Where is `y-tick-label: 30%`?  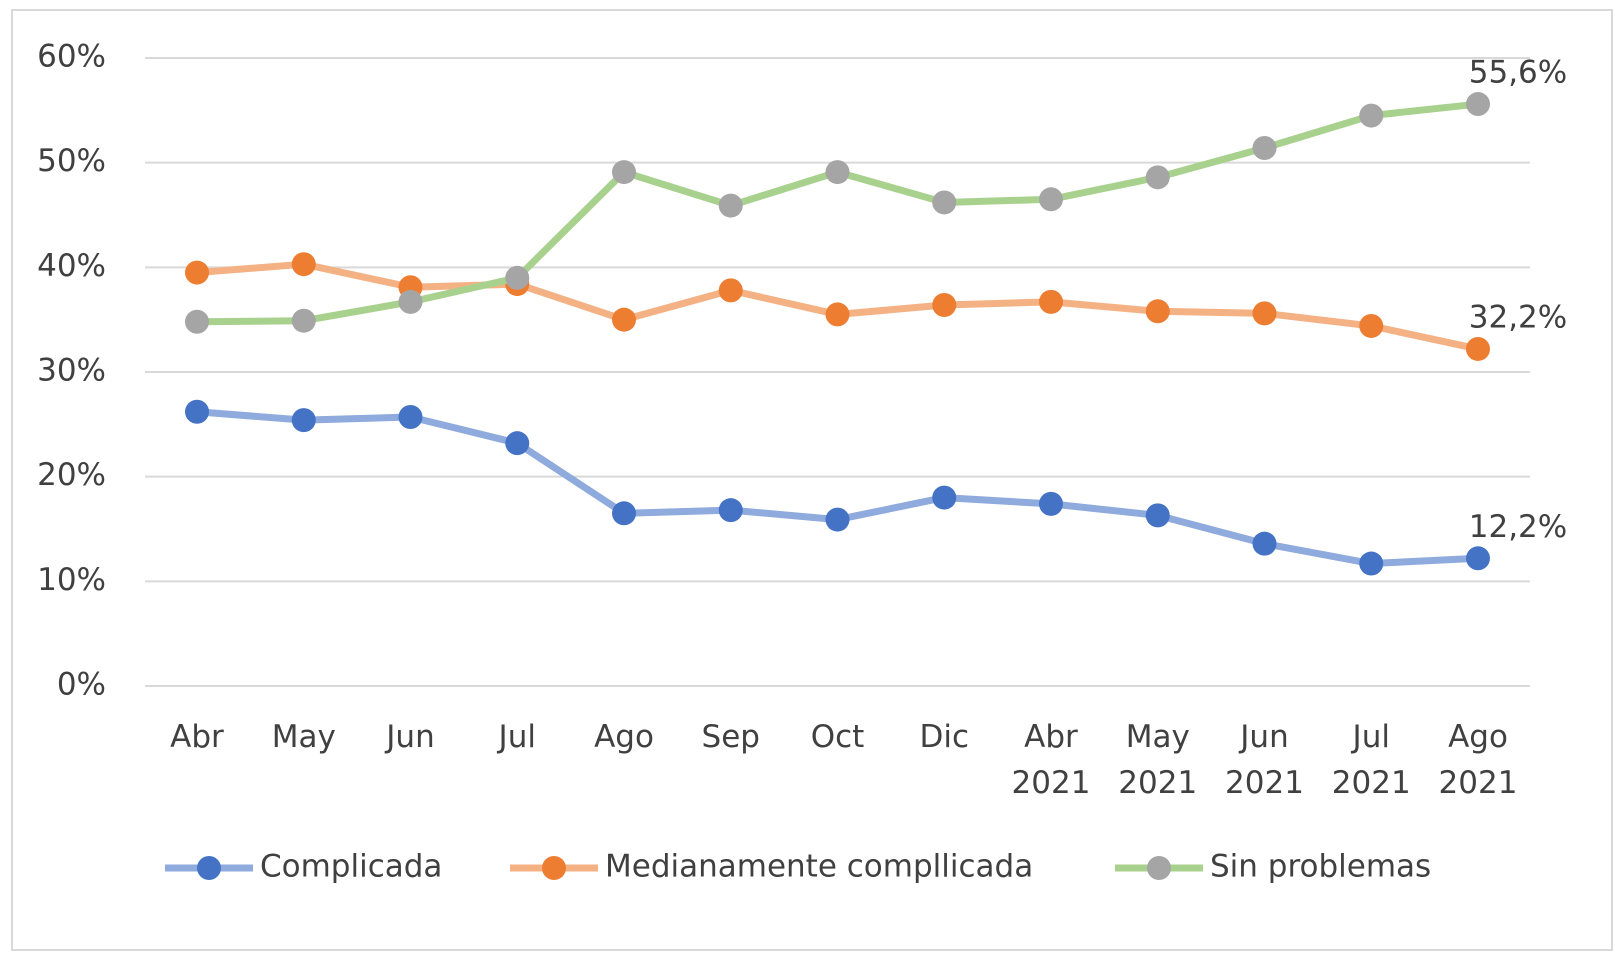
y-tick-label: 30% is located at coordinates (71, 371).